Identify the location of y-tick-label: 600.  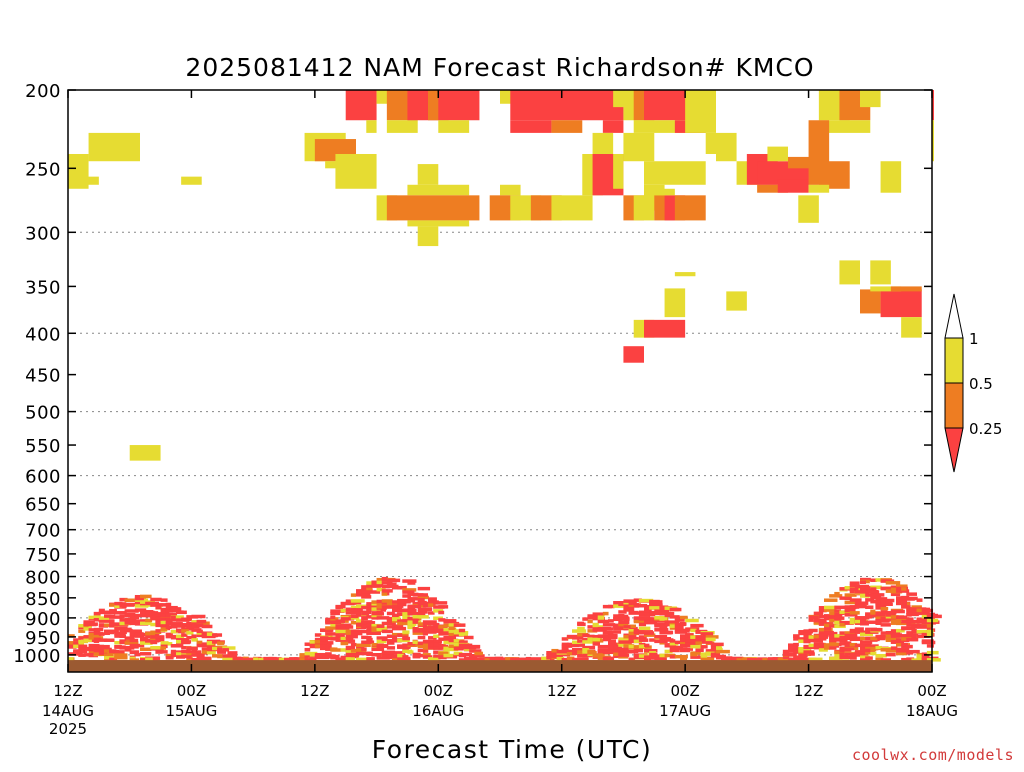
(43, 477).